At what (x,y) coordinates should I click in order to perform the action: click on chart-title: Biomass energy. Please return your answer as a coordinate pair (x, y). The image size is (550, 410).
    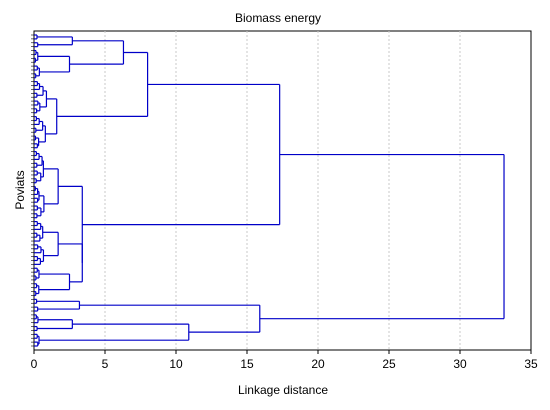
    Looking at the image, I should click on (278, 18).